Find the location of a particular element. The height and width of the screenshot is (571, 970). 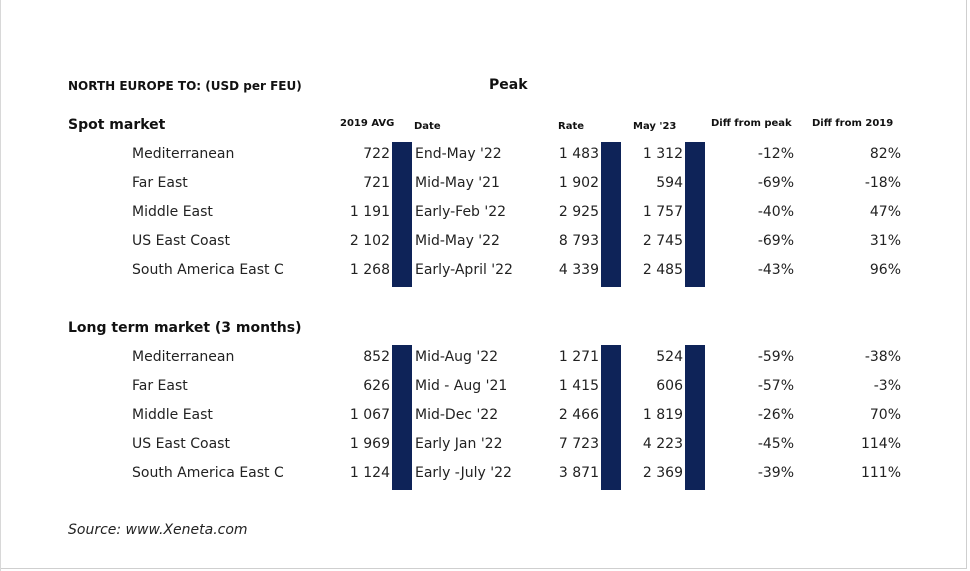

diff-2019-cell: -18% is located at coordinates (882, 183).